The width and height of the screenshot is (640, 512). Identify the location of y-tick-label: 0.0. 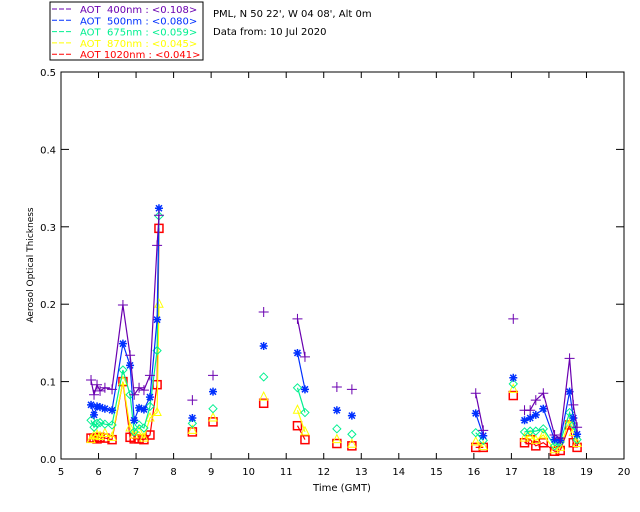
(48, 460).